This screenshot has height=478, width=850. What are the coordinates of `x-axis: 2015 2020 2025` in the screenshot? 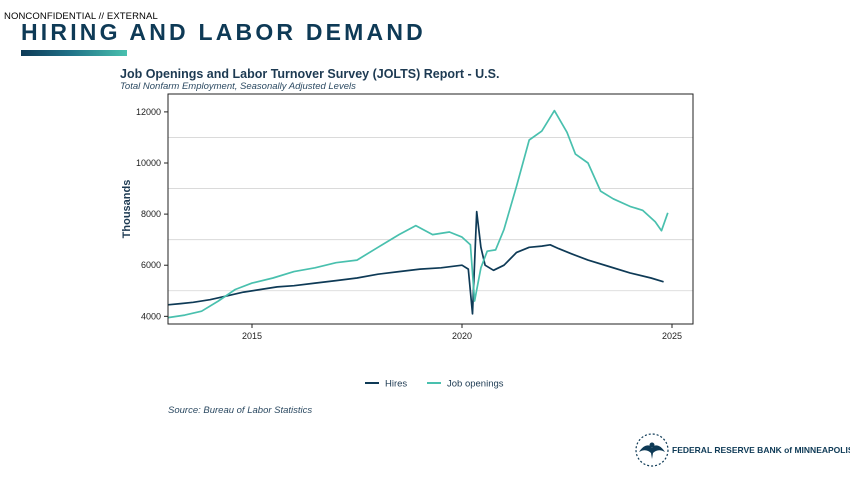 It's located at (462, 332).